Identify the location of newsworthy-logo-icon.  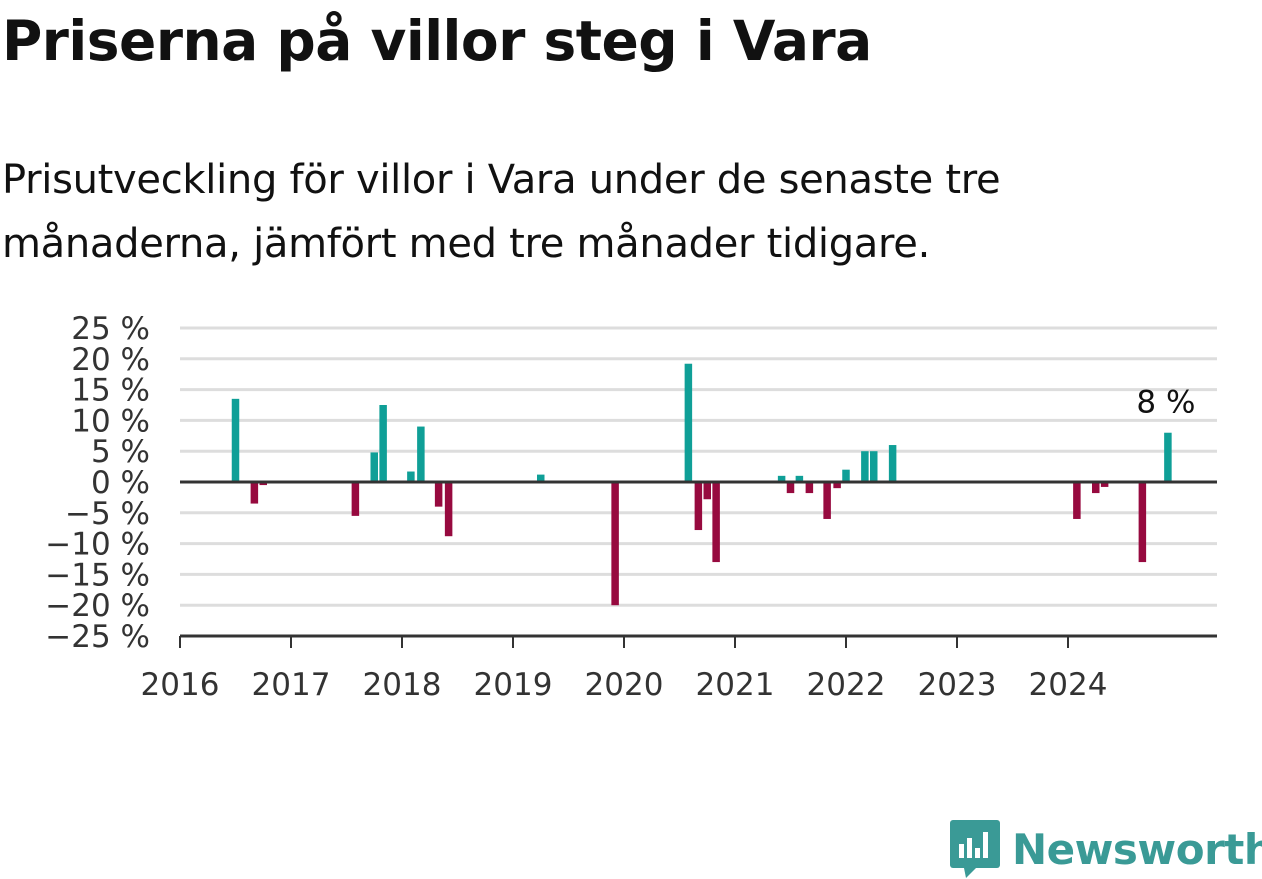
(975, 849).